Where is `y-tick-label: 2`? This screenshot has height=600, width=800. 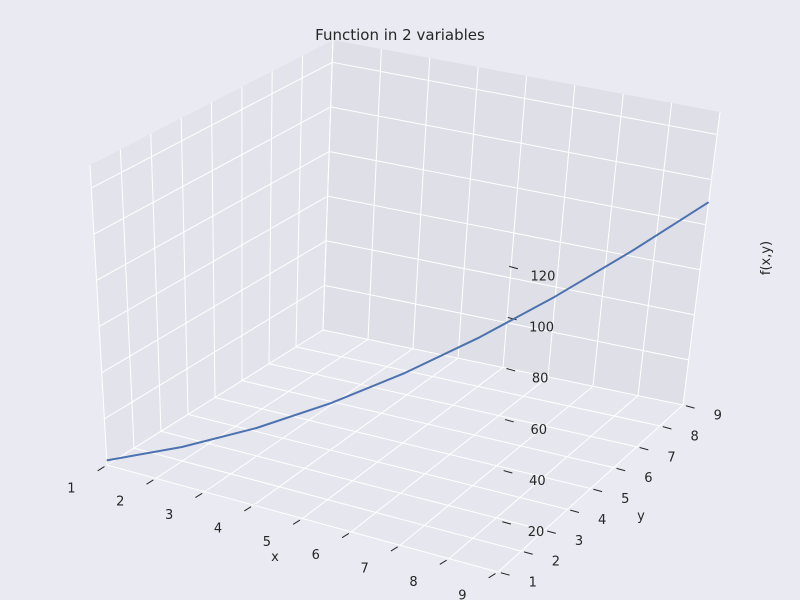
y-tick-label: 2 is located at coordinates (556, 562).